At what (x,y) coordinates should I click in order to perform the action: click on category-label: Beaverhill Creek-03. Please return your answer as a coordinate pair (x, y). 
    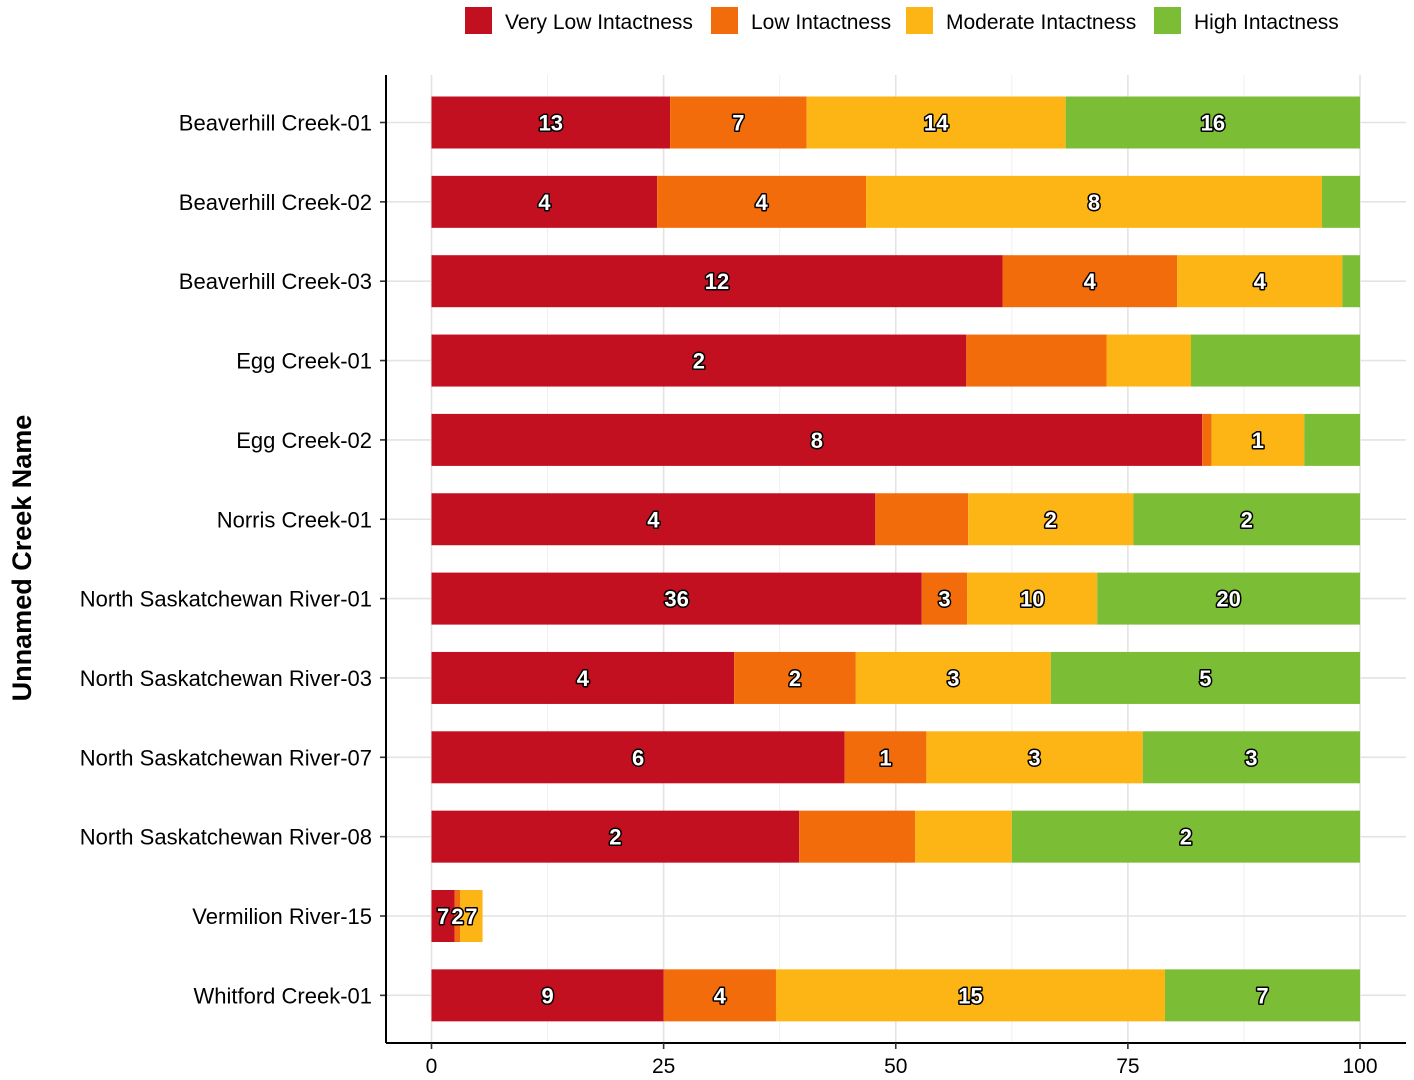
    Looking at the image, I should click on (275, 281).